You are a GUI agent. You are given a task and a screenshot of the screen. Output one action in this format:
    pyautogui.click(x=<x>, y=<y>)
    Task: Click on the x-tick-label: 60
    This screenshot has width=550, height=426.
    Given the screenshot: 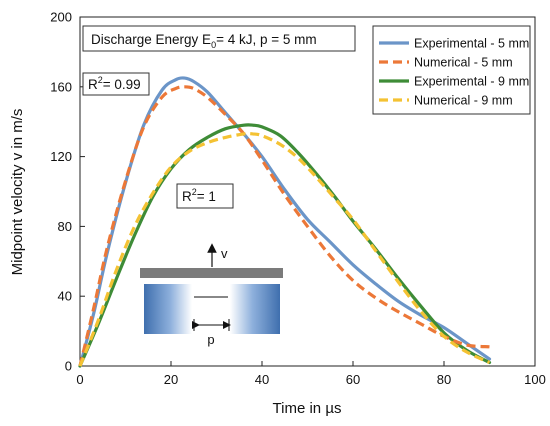 What is the action you would take?
    pyautogui.click(x=353, y=379)
    